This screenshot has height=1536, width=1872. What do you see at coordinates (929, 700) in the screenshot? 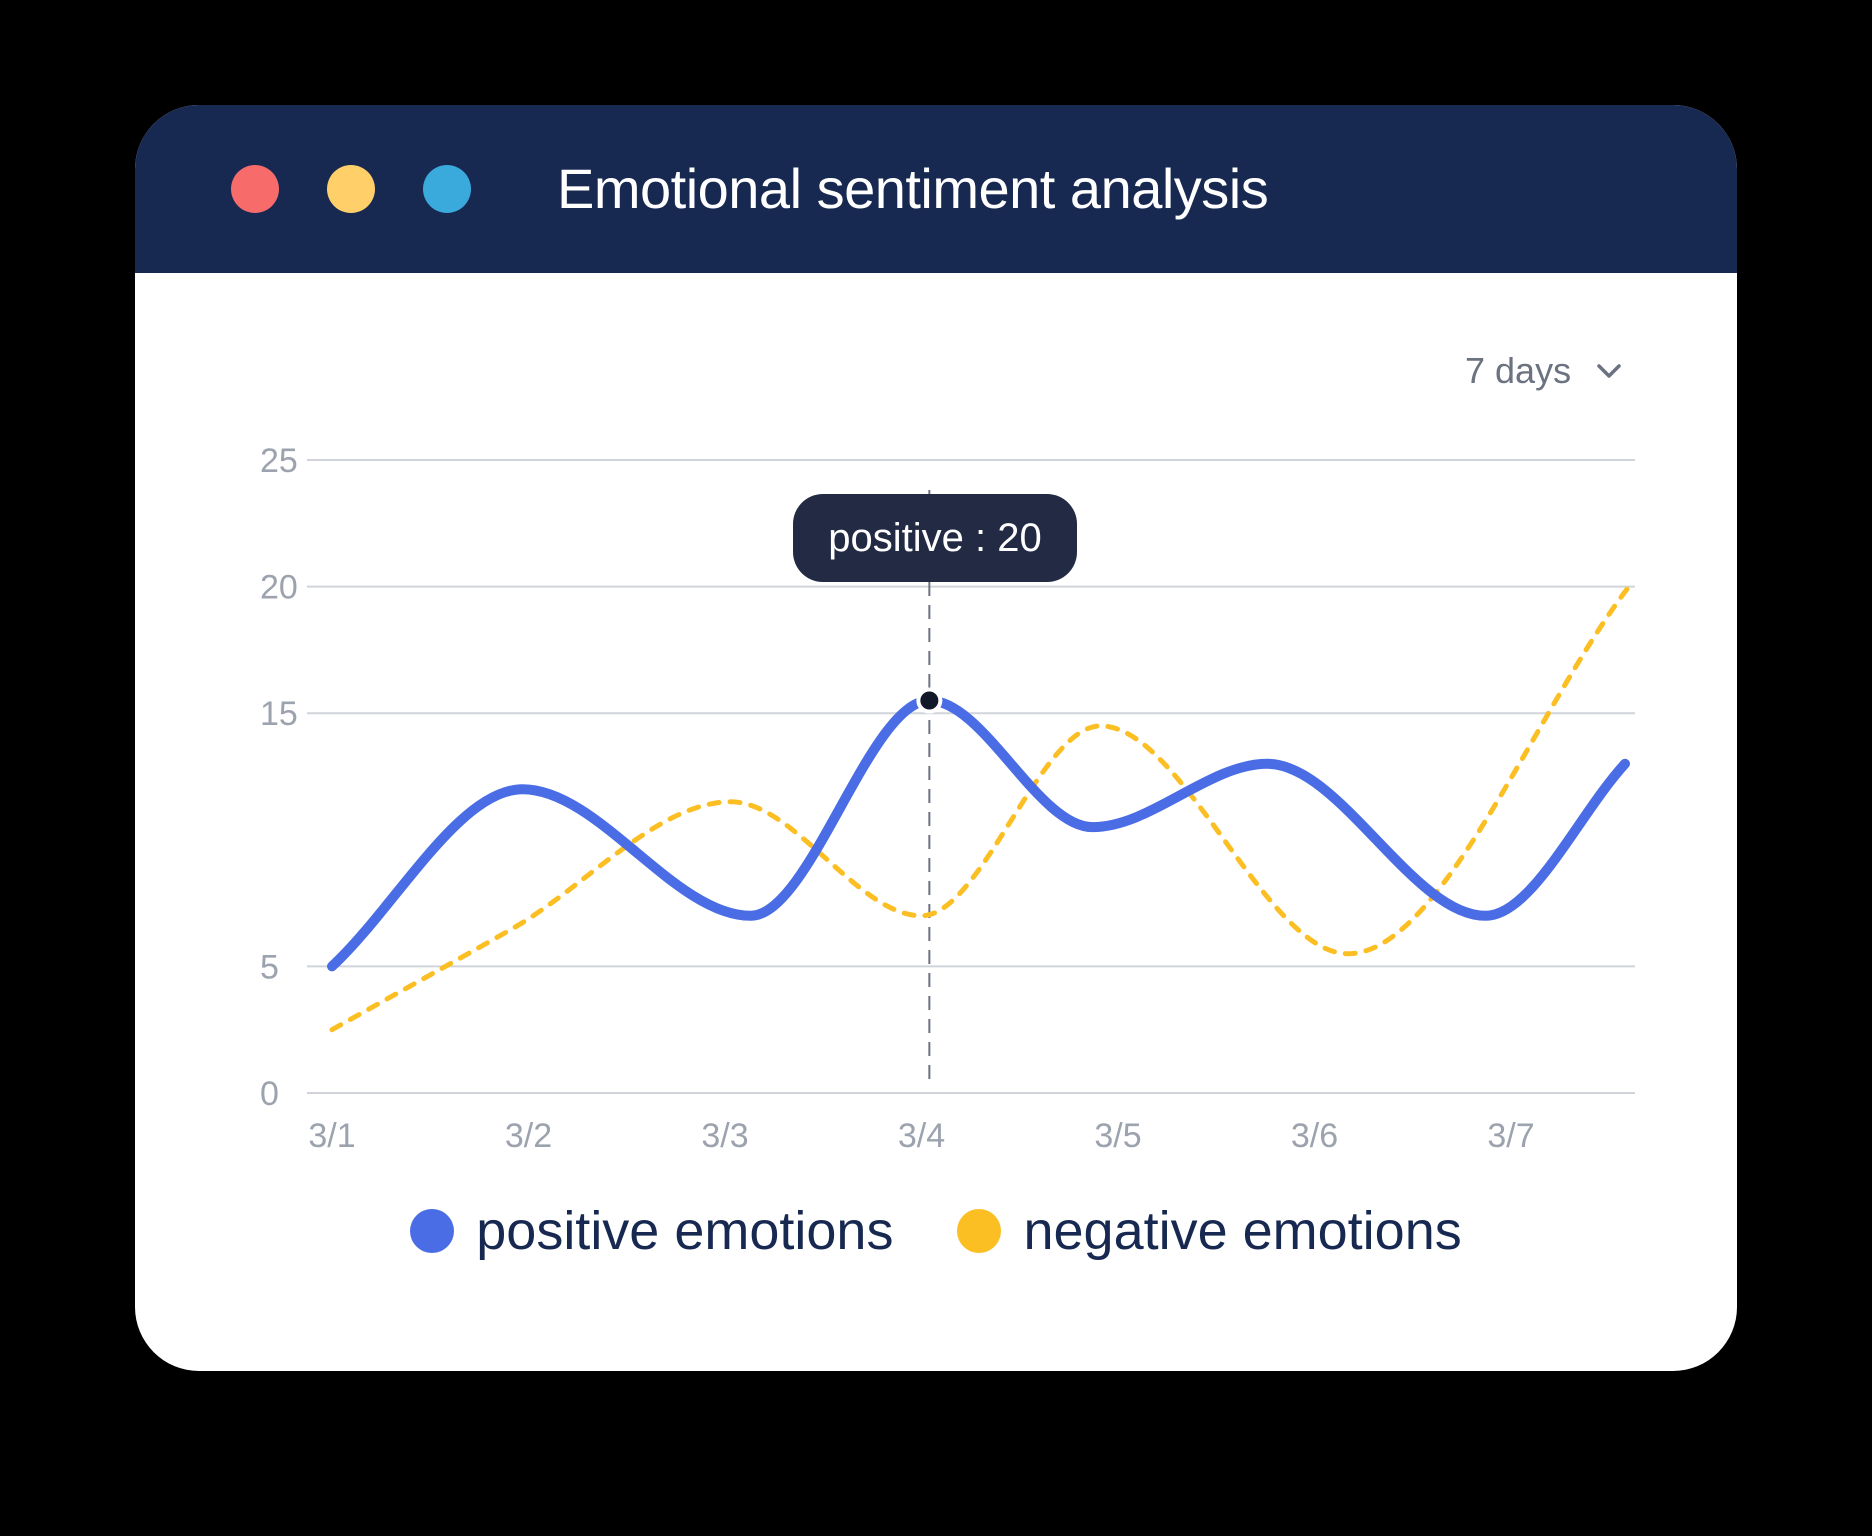
I see `hover-data-point` at bounding box center [929, 700].